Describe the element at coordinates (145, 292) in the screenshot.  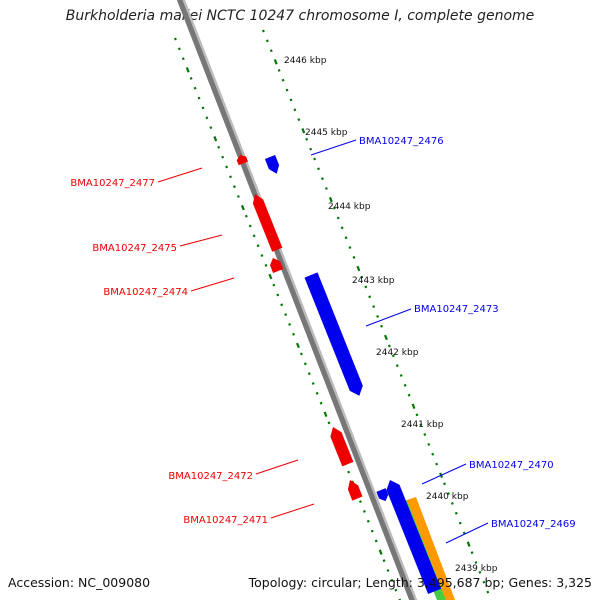
I see `gene-label: BMA10247_2474` at that location.